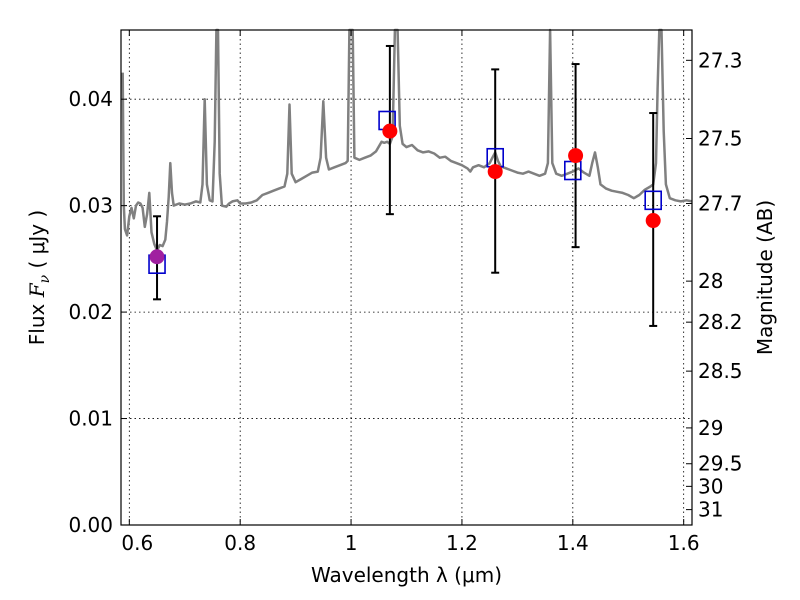 The width and height of the screenshot is (800, 600). What do you see at coordinates (90, 525) in the screenshot?
I see `y-tick-label: 0.00` at bounding box center [90, 525].